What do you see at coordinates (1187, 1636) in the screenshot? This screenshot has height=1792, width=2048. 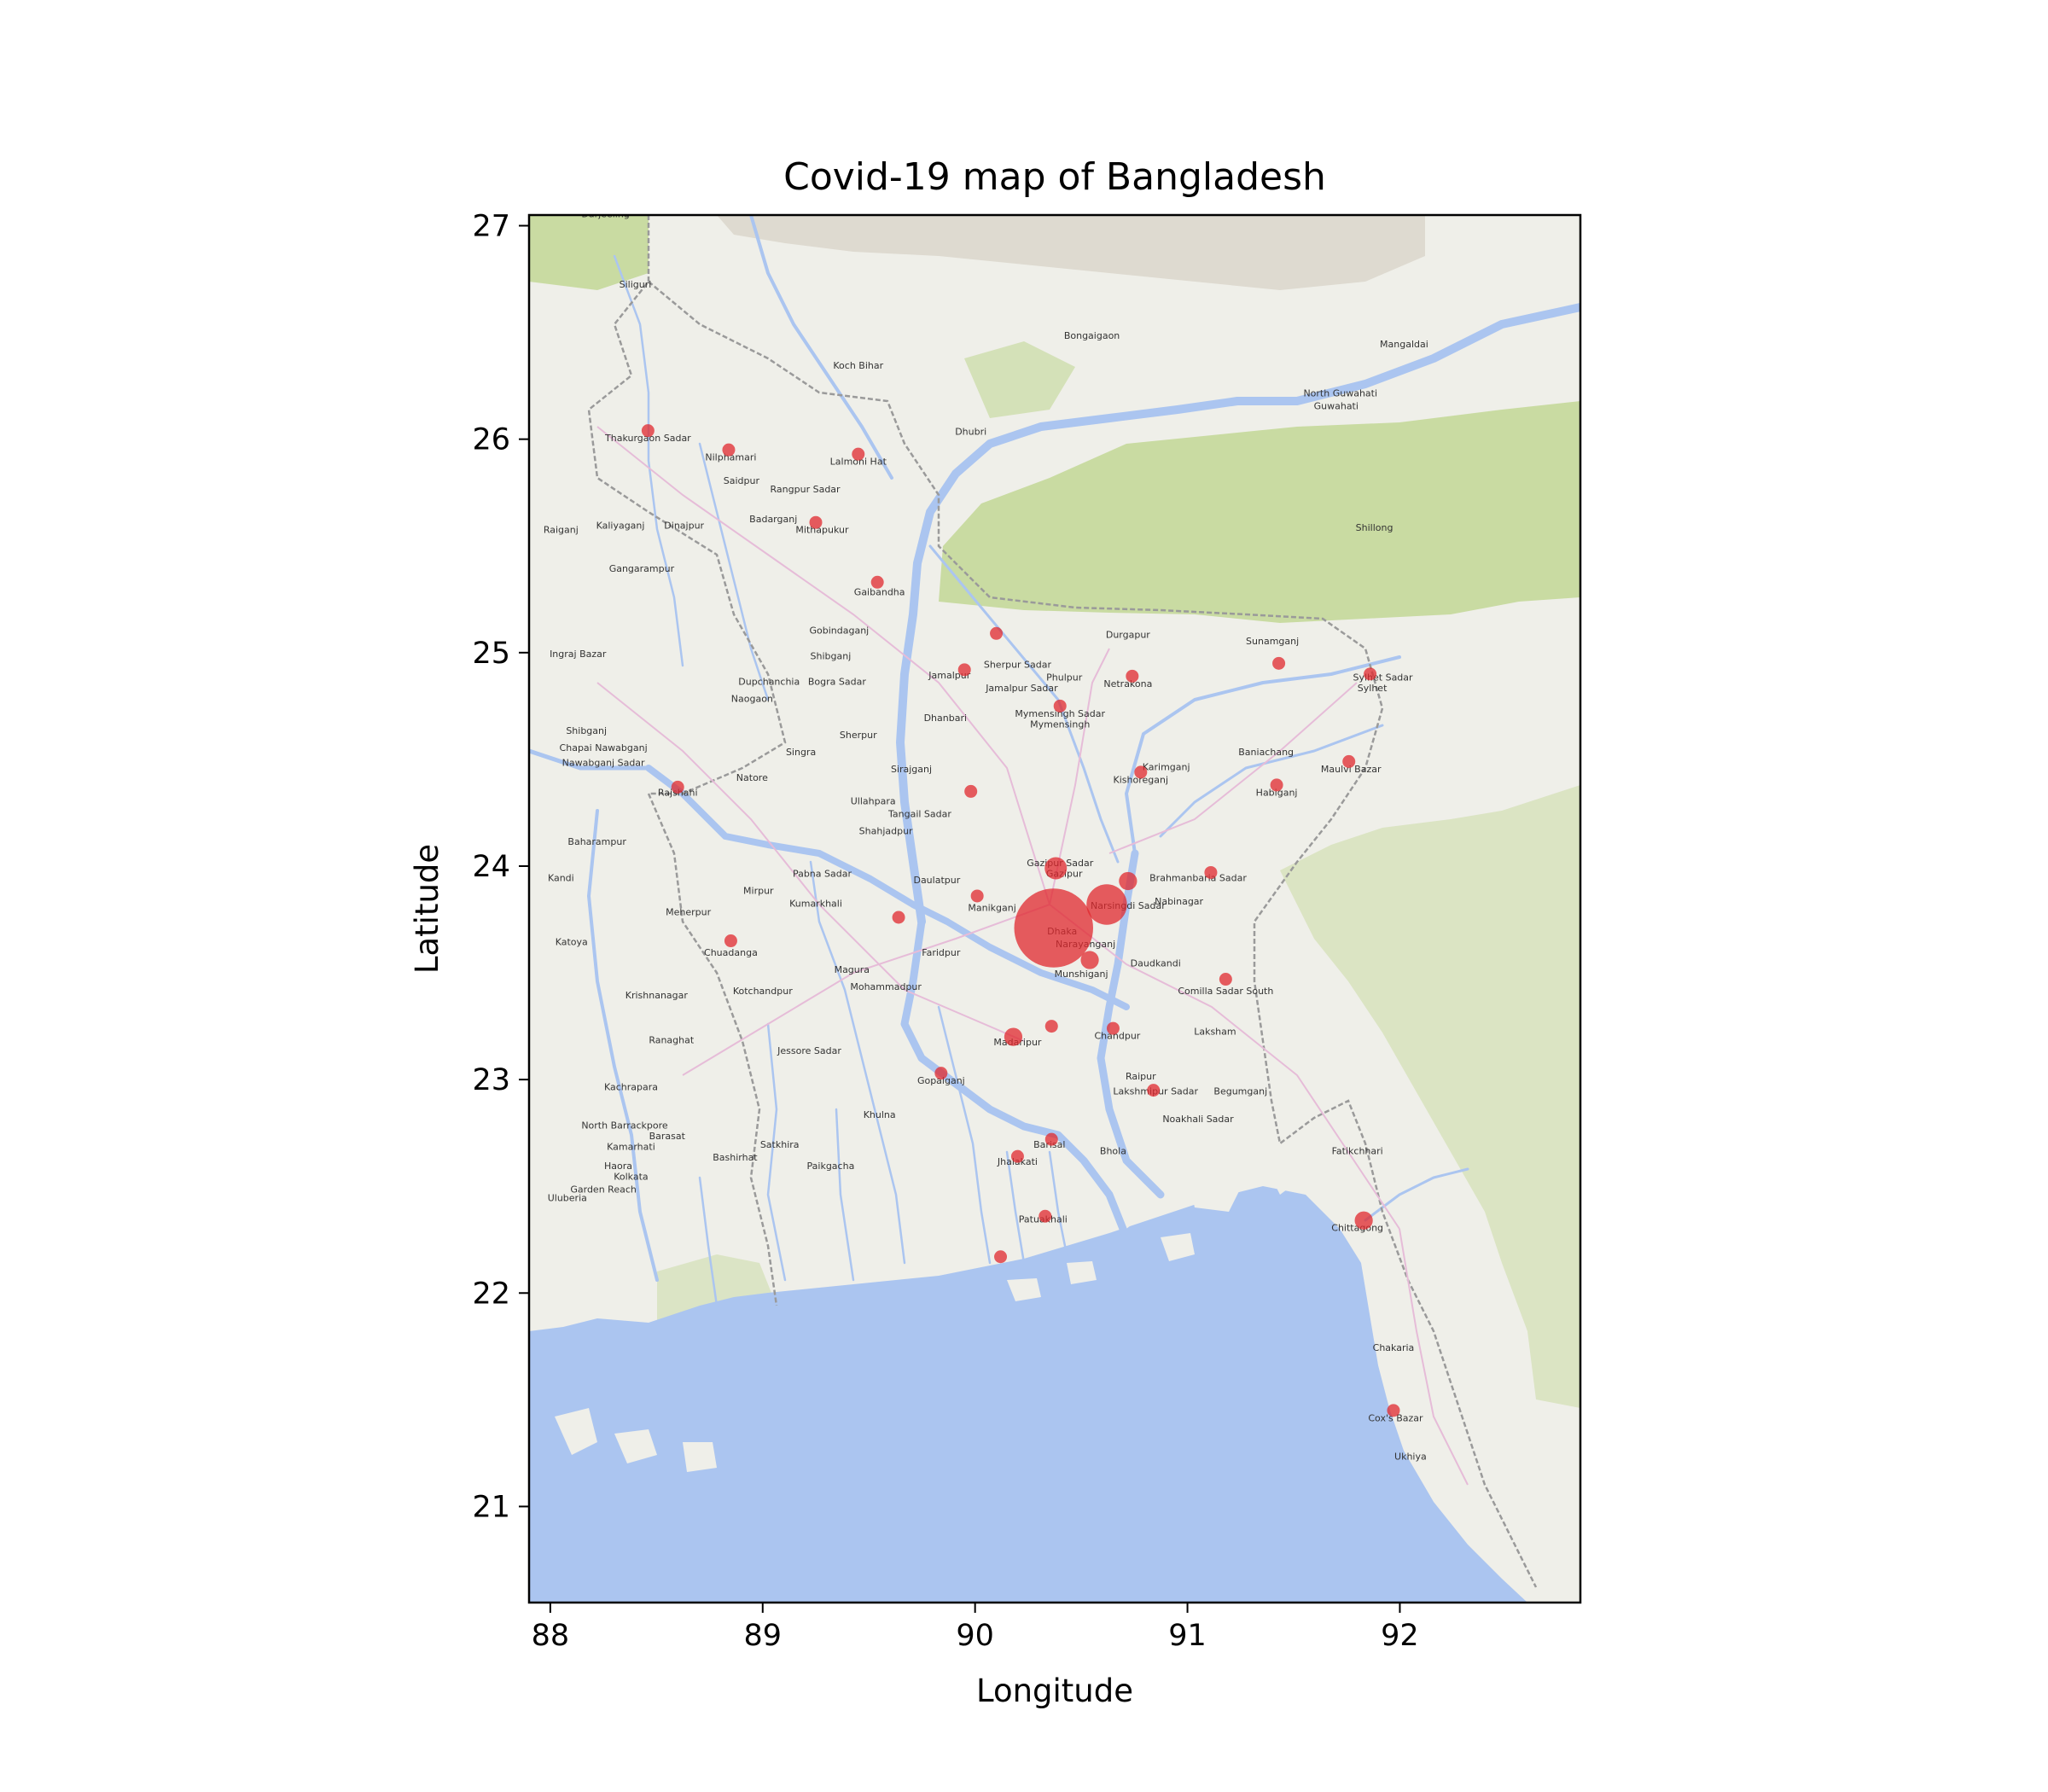 I see `x-tick-label: 91` at bounding box center [1187, 1636].